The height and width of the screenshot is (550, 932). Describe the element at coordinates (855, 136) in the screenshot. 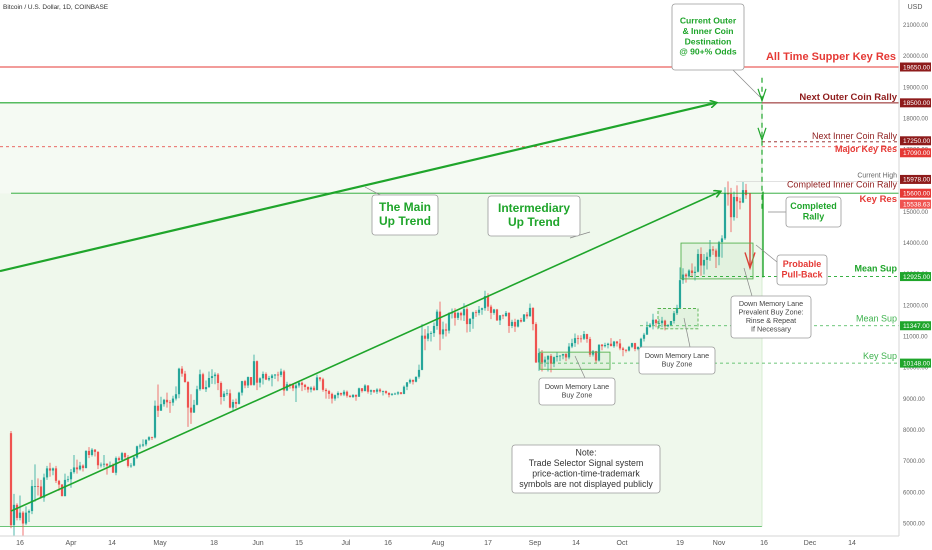

I see `level-label-next-inner: Next Inner Coin Rally` at that location.